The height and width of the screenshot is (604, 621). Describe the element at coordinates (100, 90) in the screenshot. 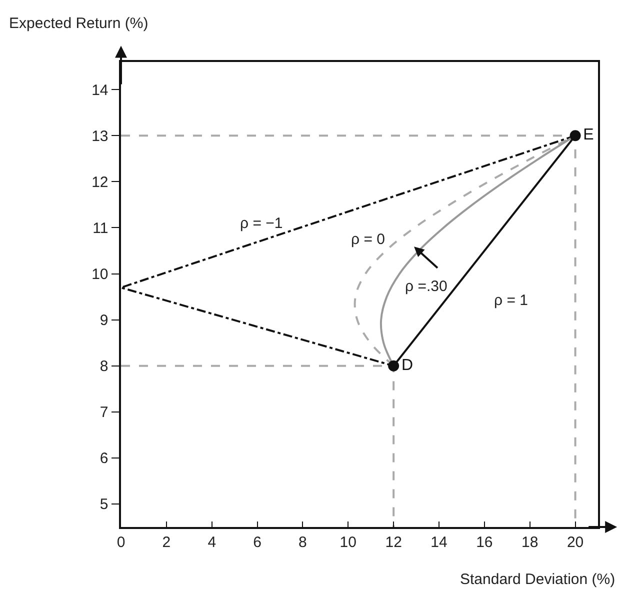

I see `y-tick-label: 14` at that location.